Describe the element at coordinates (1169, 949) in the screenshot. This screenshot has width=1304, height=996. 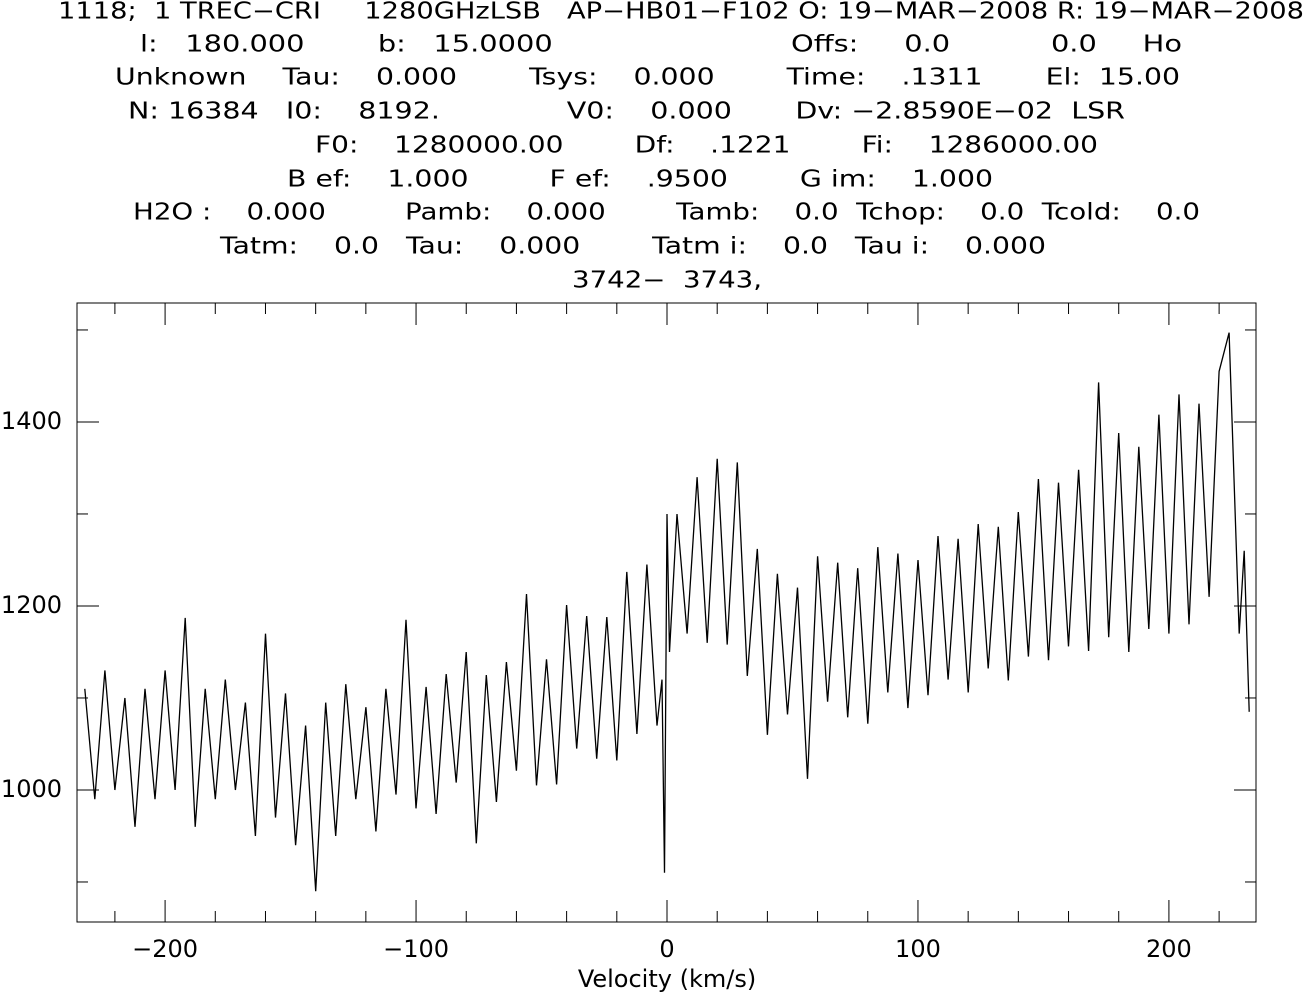
I see `x-tick-label: 200` at that location.